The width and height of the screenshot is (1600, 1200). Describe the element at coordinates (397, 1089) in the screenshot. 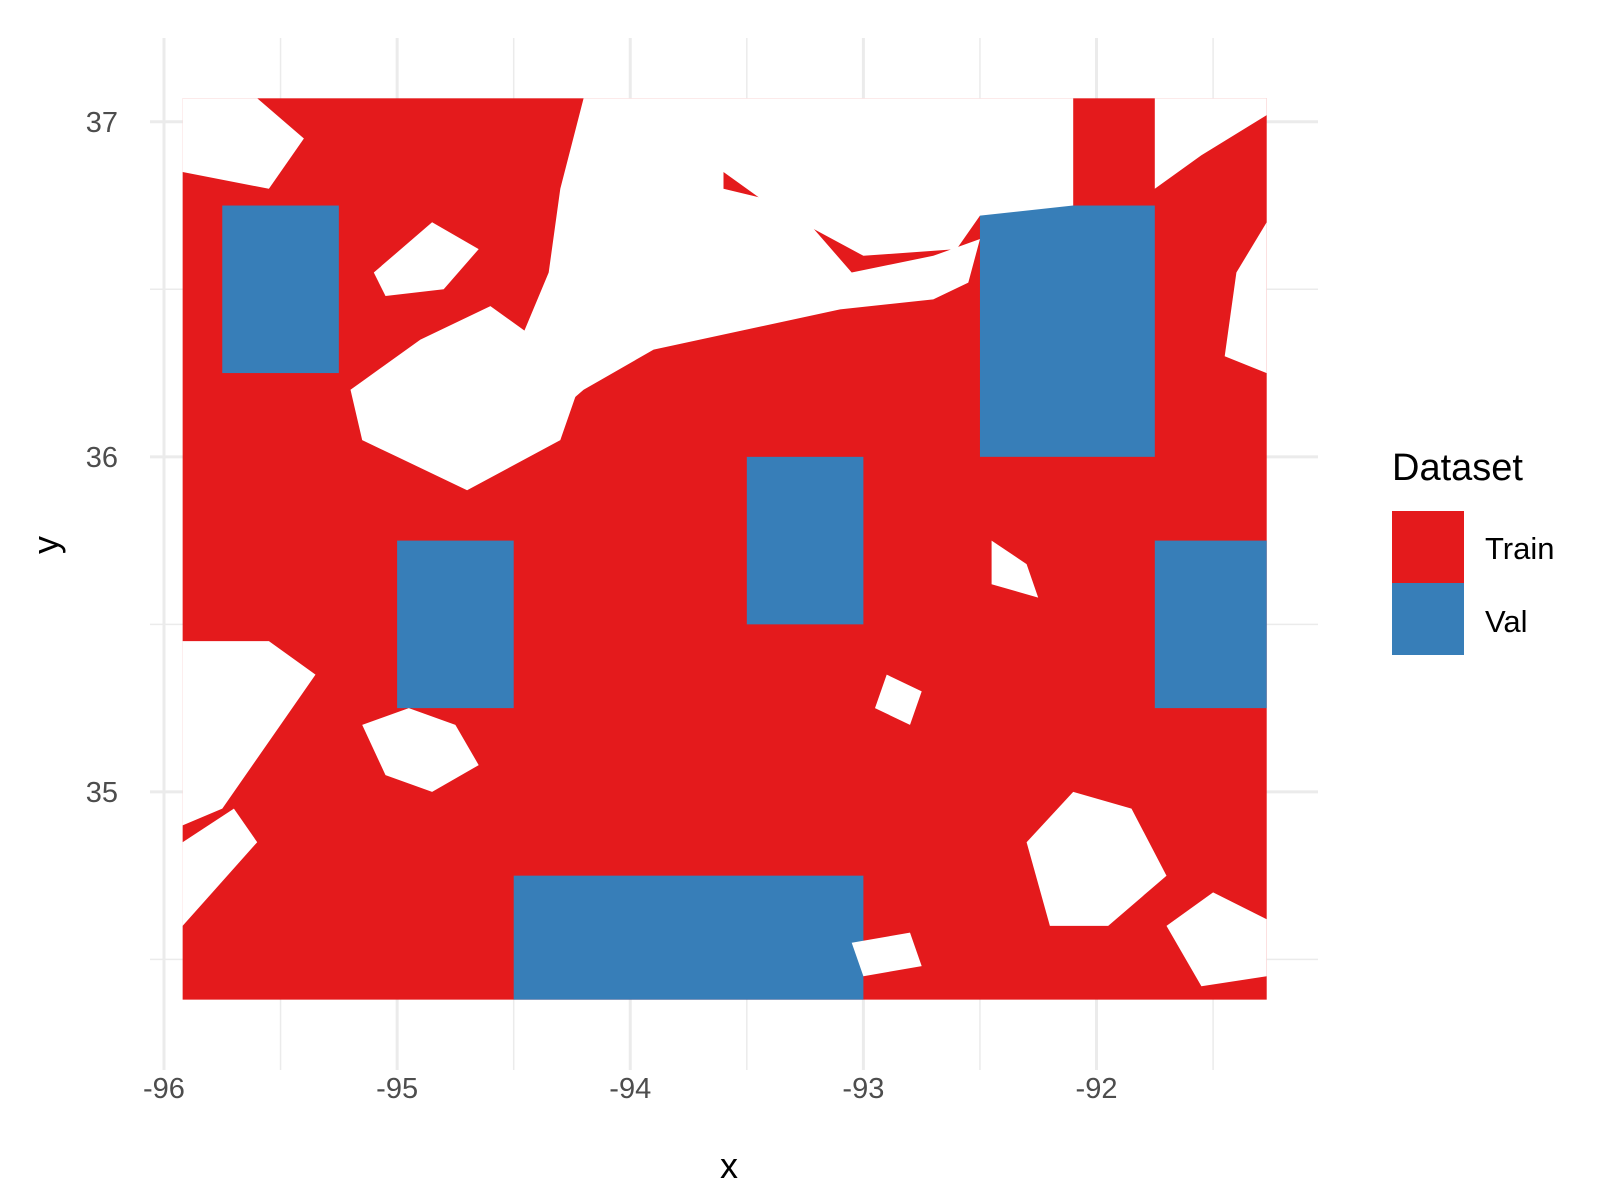

I see `x-tick-label: -95` at that location.